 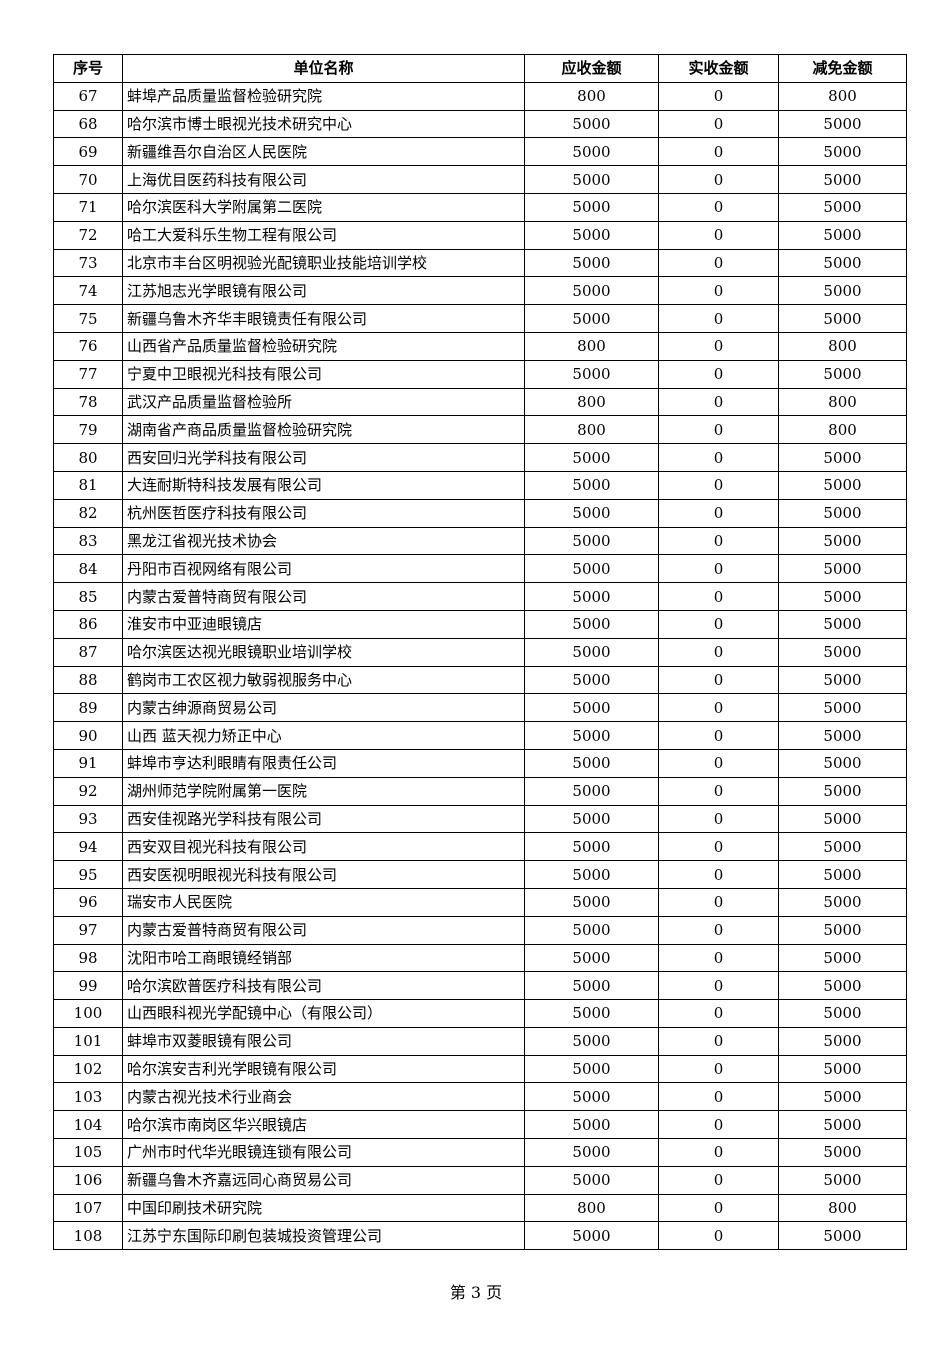 What do you see at coordinates (323, 430) in the screenshot?
I see `cell-unit-name: 湖南省产商品质量监督检验研究院` at bounding box center [323, 430].